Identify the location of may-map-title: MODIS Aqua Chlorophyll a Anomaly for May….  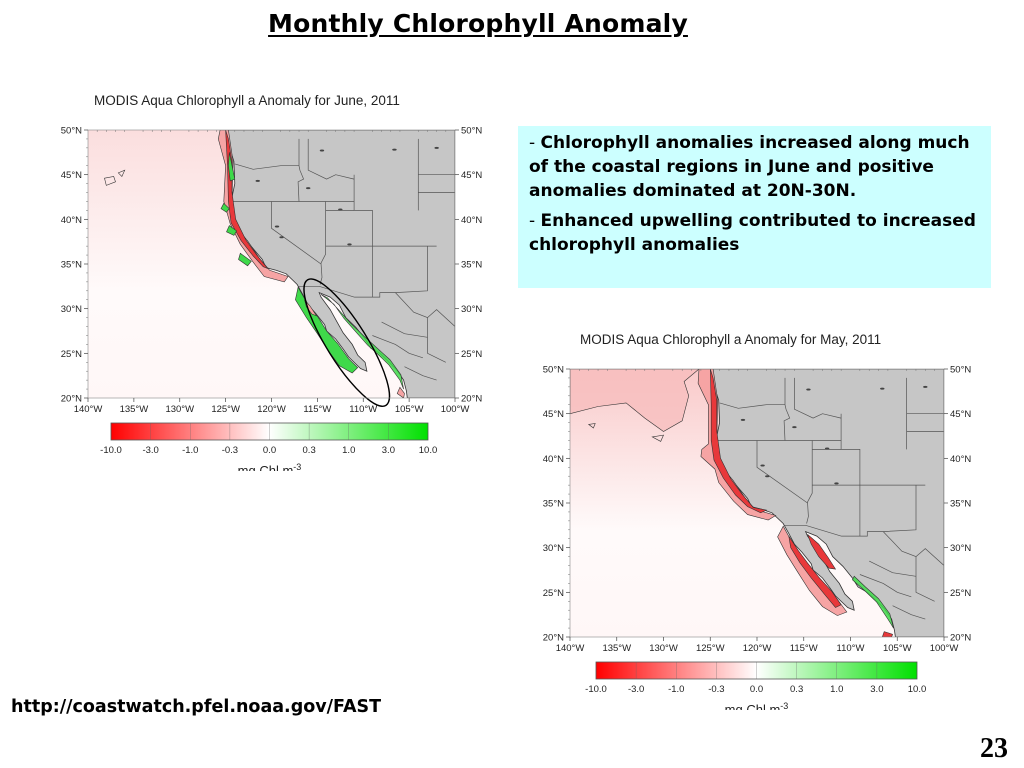
(731, 339).